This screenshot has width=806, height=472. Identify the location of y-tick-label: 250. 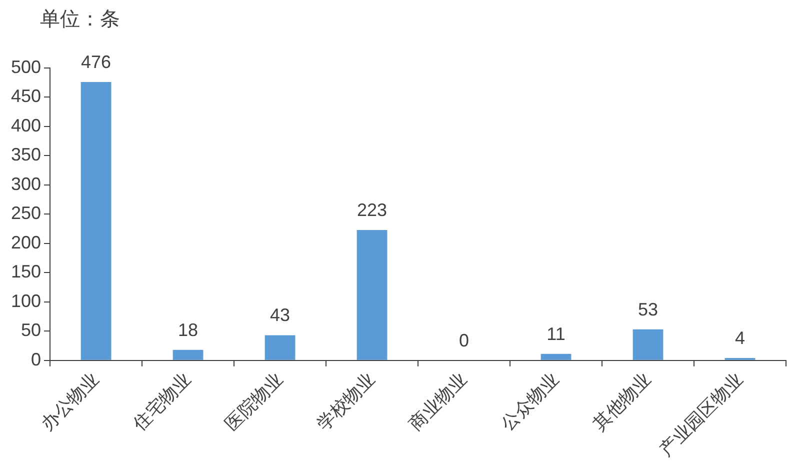
(26, 213).